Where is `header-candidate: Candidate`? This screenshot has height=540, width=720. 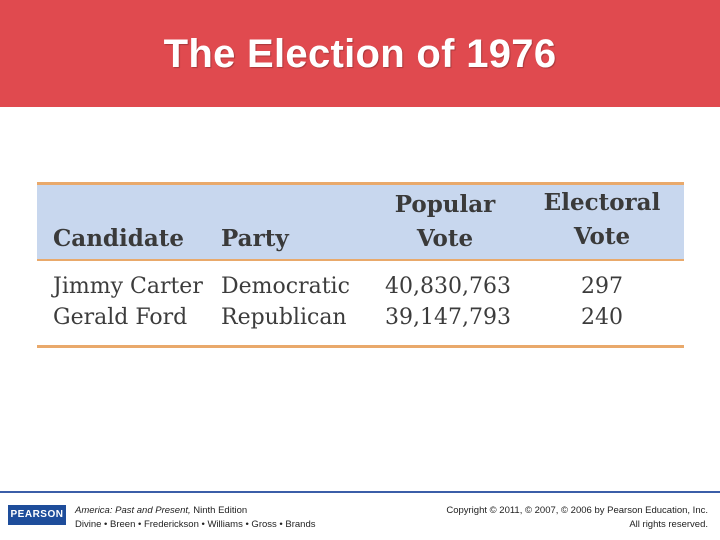 header-candidate: Candidate is located at coordinates (118, 238).